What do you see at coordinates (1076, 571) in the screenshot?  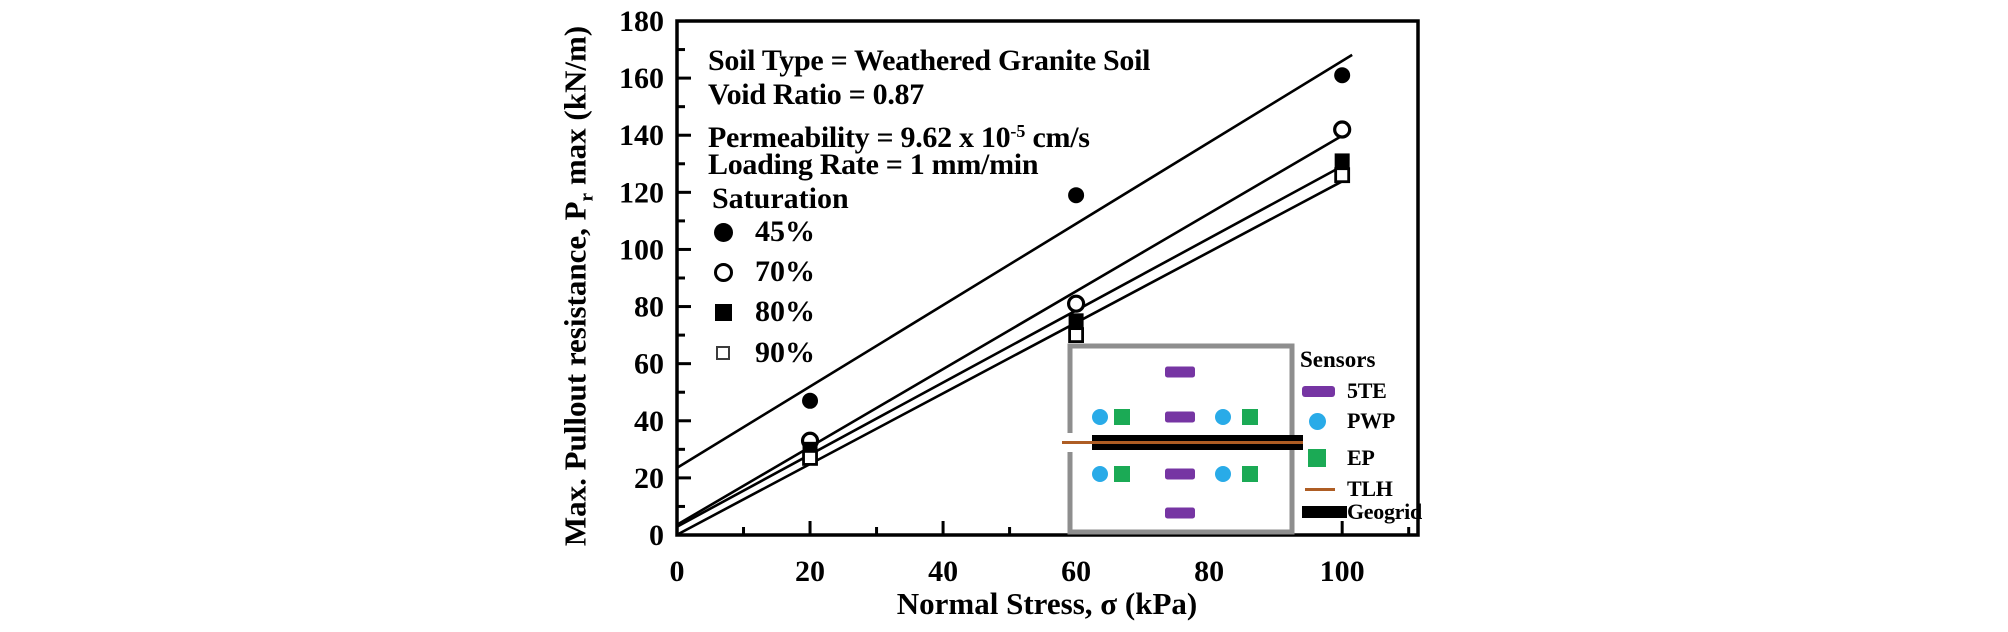 I see `x-axis-tick-label: 60` at bounding box center [1076, 571].